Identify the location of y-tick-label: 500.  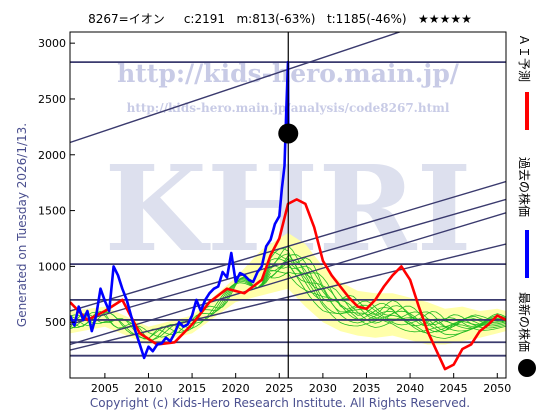
(55, 322).